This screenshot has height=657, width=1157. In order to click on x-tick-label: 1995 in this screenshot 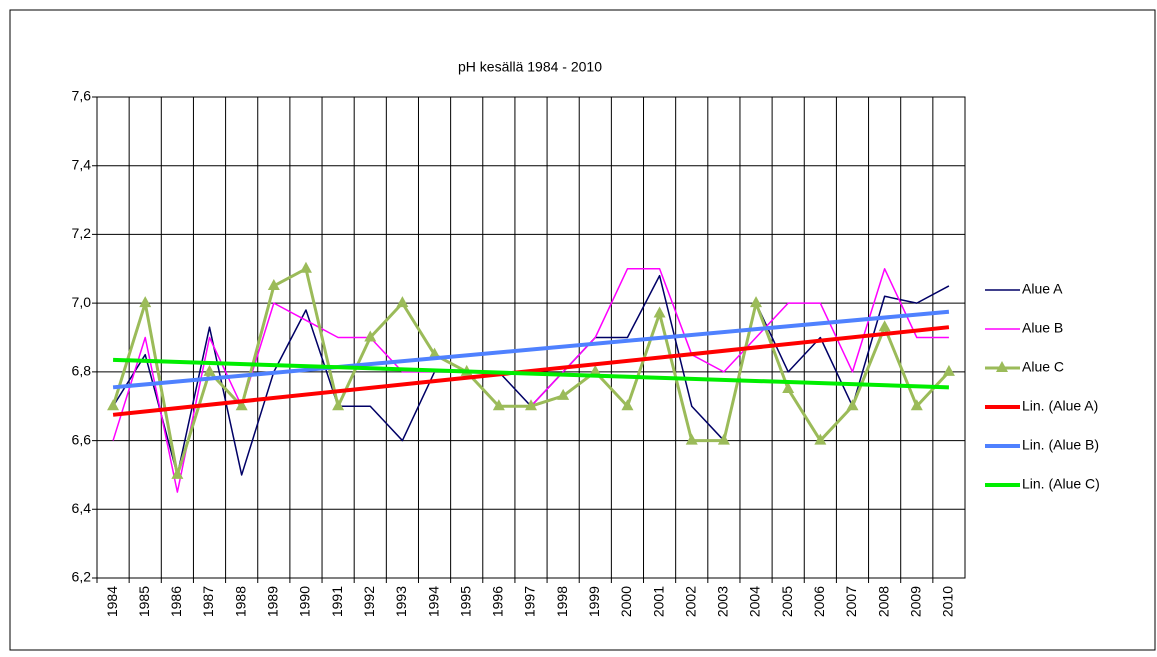, I will do `click(465, 601)`.